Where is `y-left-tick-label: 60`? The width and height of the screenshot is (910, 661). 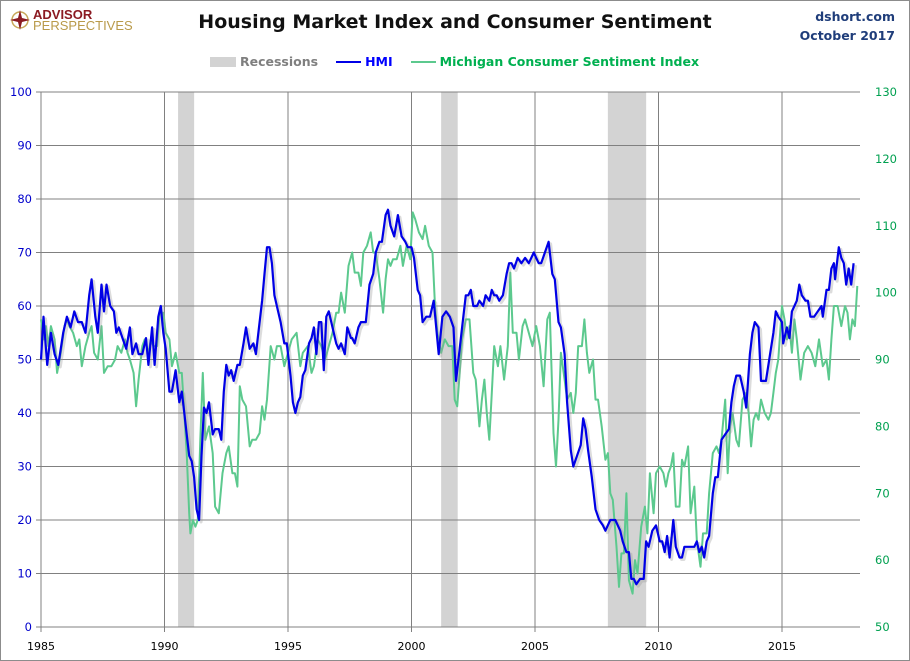
y-left-tick-label: 60 is located at coordinates (24, 306).